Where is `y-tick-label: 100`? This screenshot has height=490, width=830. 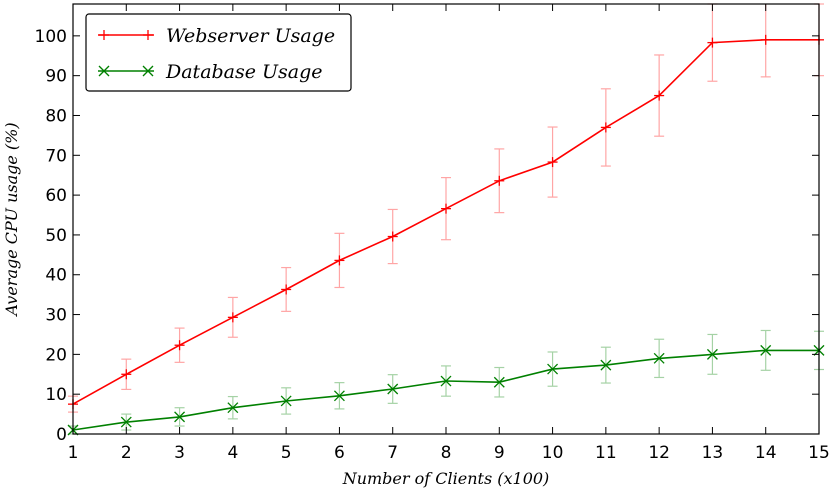 y-tick-label: 100 is located at coordinates (51, 37).